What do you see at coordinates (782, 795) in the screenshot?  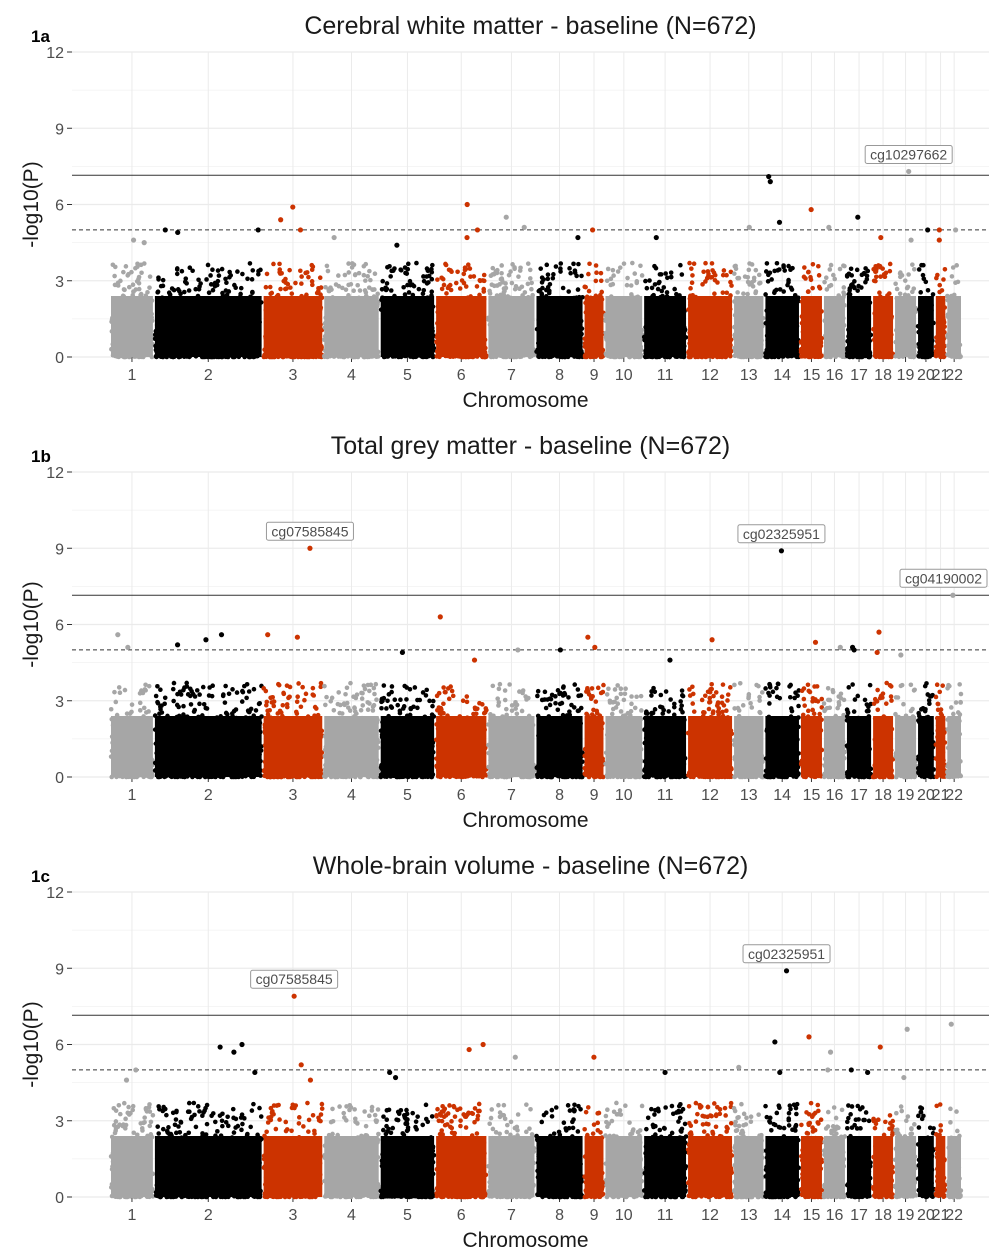 I see `x-tick-label: 14` at bounding box center [782, 795].